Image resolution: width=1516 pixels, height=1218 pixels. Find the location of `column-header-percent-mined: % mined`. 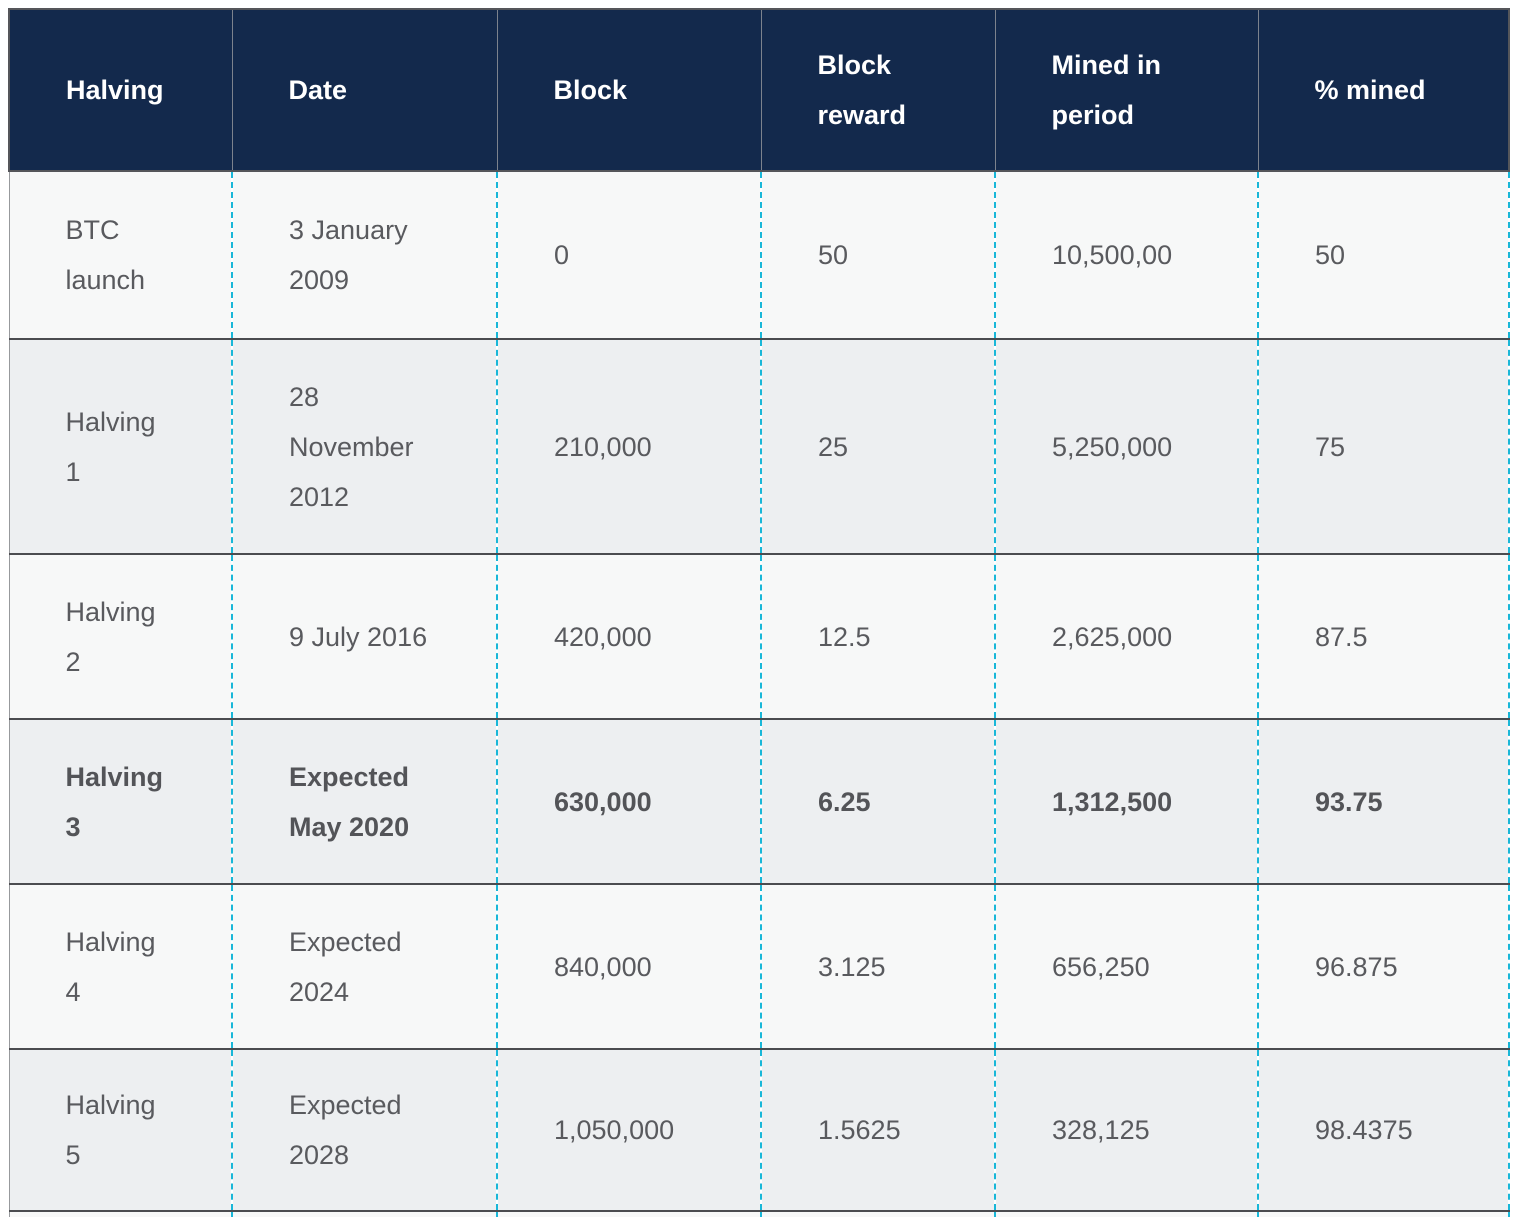

column-header-percent-mined: % mined is located at coordinates (1383, 90).